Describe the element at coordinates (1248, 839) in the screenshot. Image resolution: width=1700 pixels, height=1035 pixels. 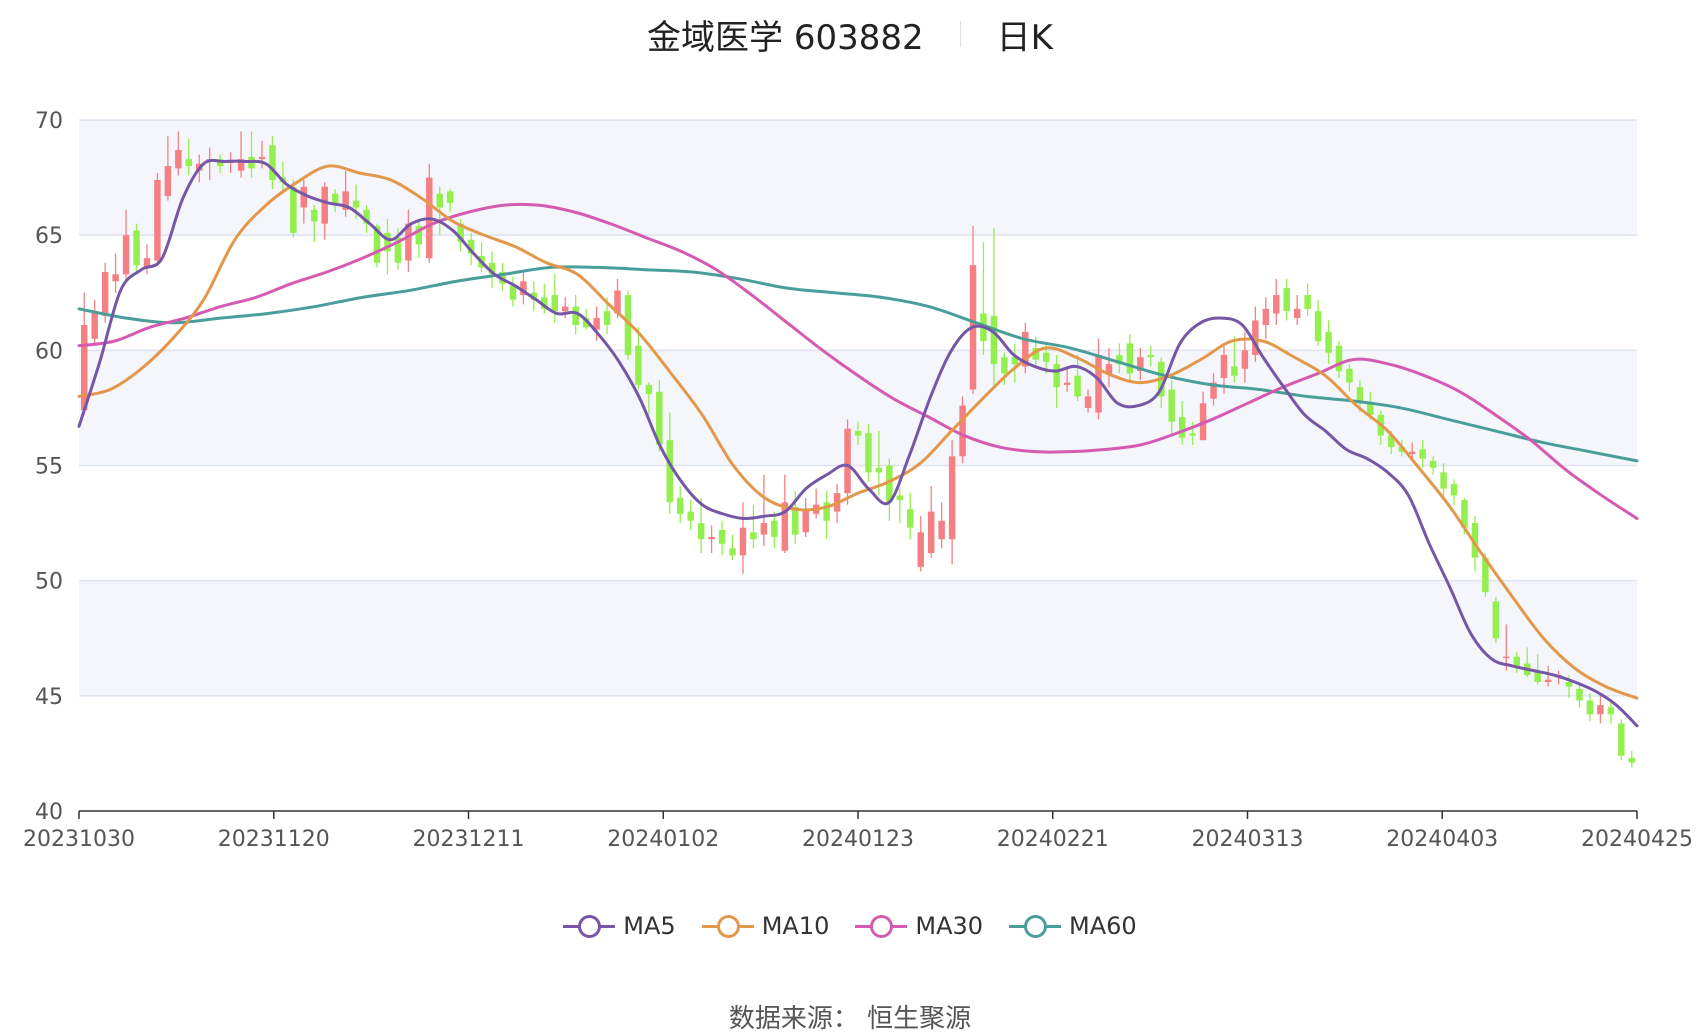
I see `x-tick-label: 20240313` at that location.